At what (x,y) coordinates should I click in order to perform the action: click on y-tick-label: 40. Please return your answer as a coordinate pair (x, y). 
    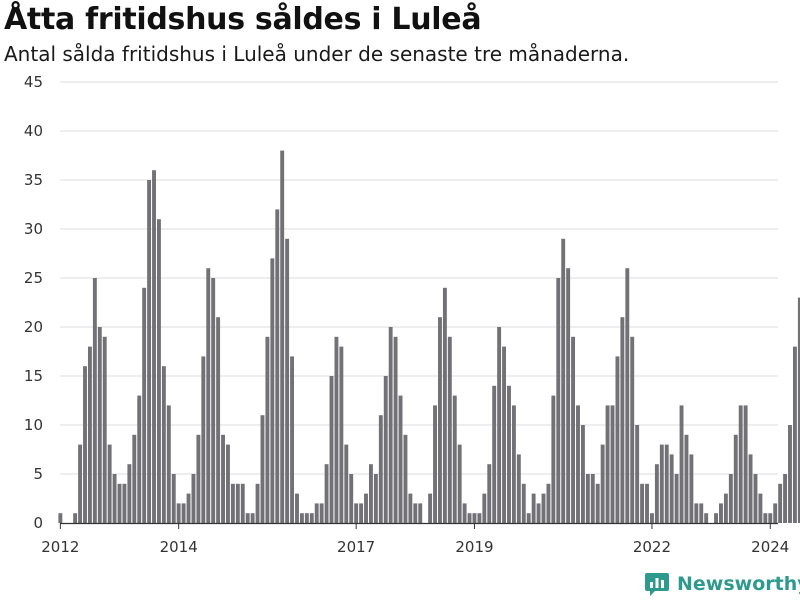
    Looking at the image, I should click on (33, 131).